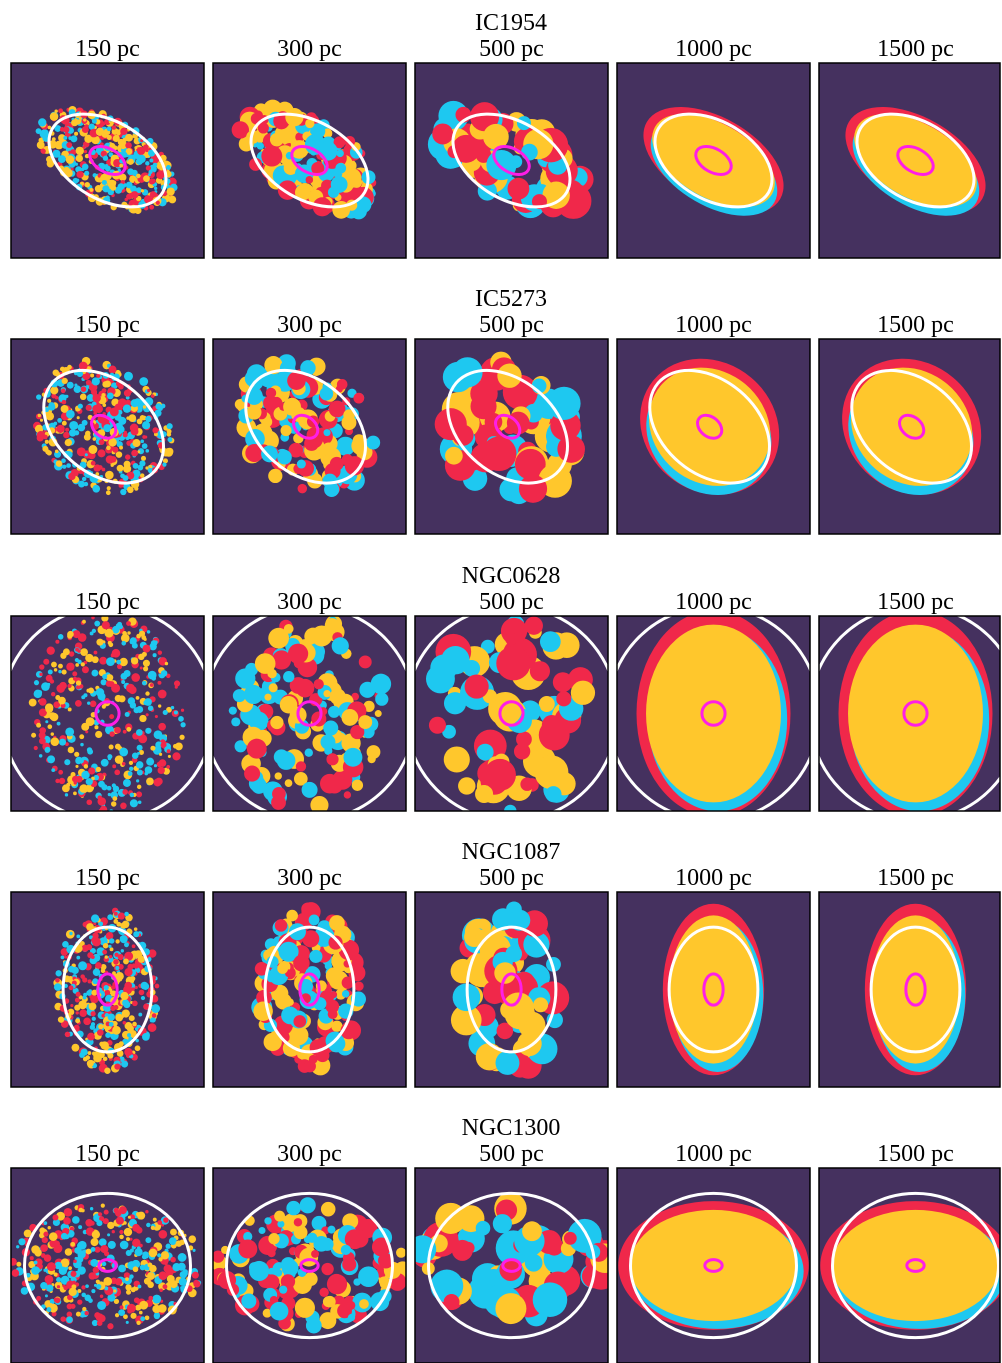 The image size is (1002, 1363). I want to click on inner-ellipse, so click(309, 1265).